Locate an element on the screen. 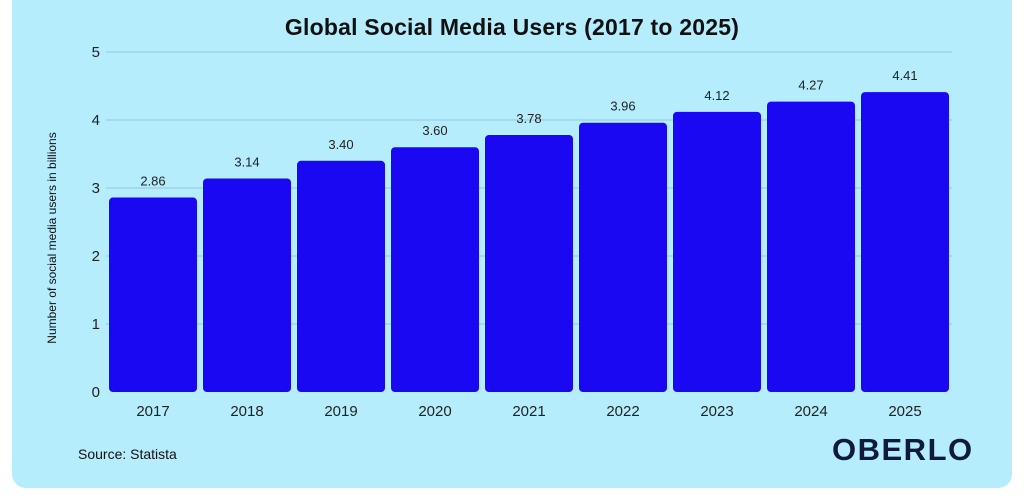 The width and height of the screenshot is (1024, 504). x-tick-label: 2021 is located at coordinates (528, 411).